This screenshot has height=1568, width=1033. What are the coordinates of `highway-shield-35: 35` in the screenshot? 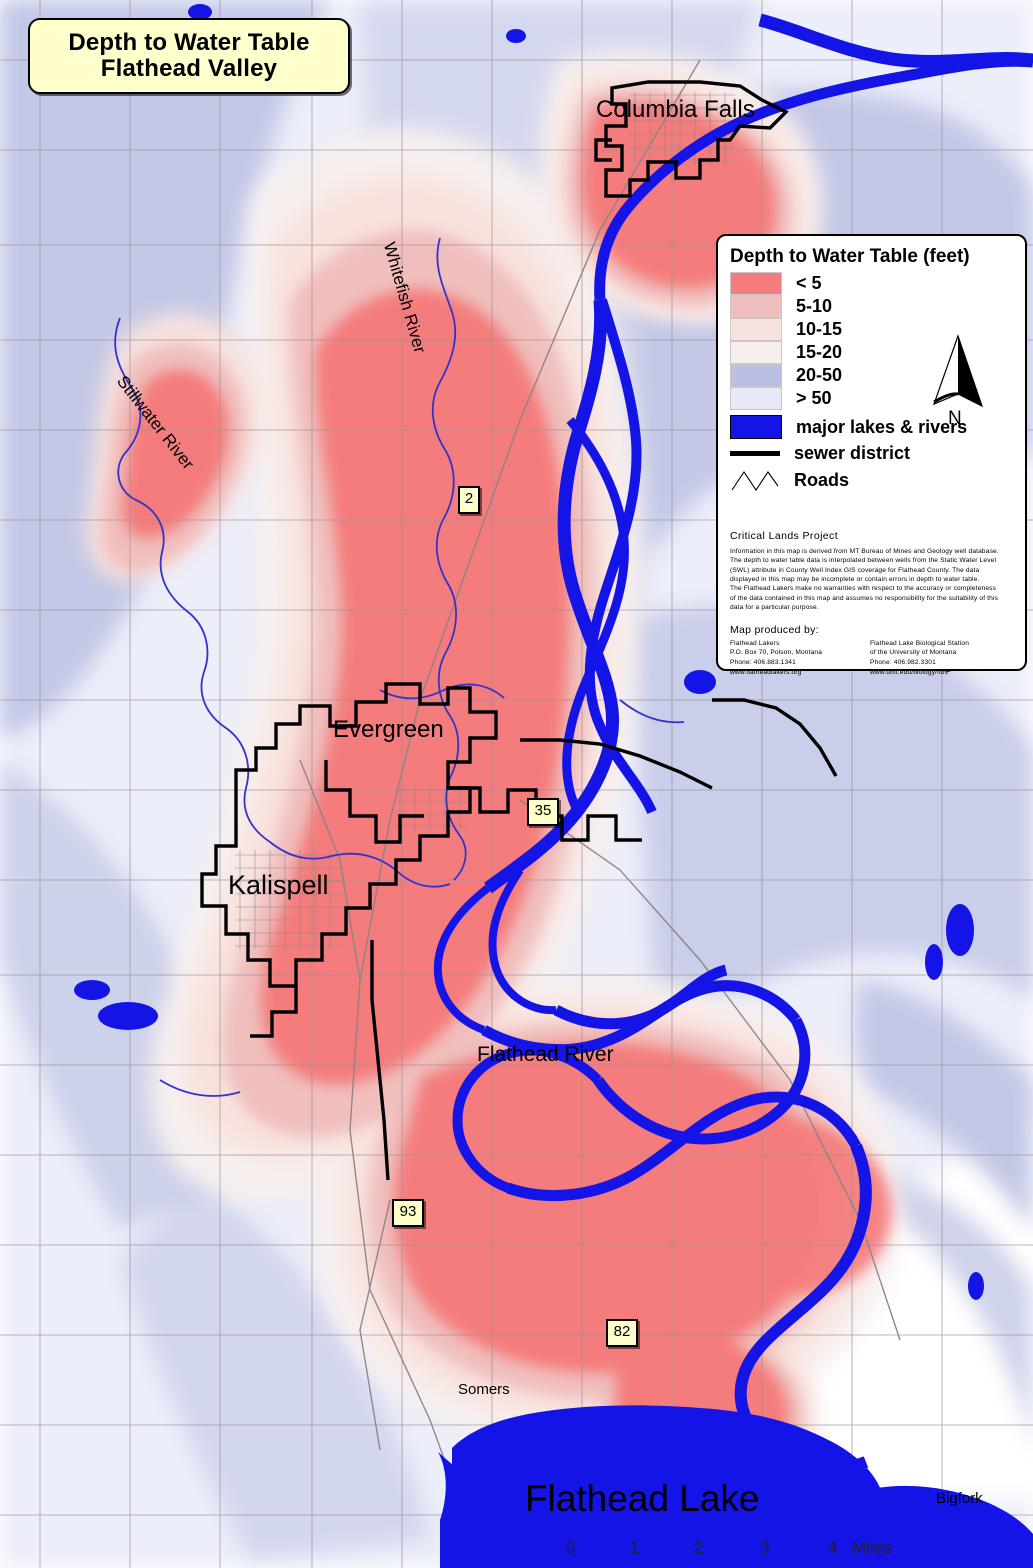 It's located at (543, 812).